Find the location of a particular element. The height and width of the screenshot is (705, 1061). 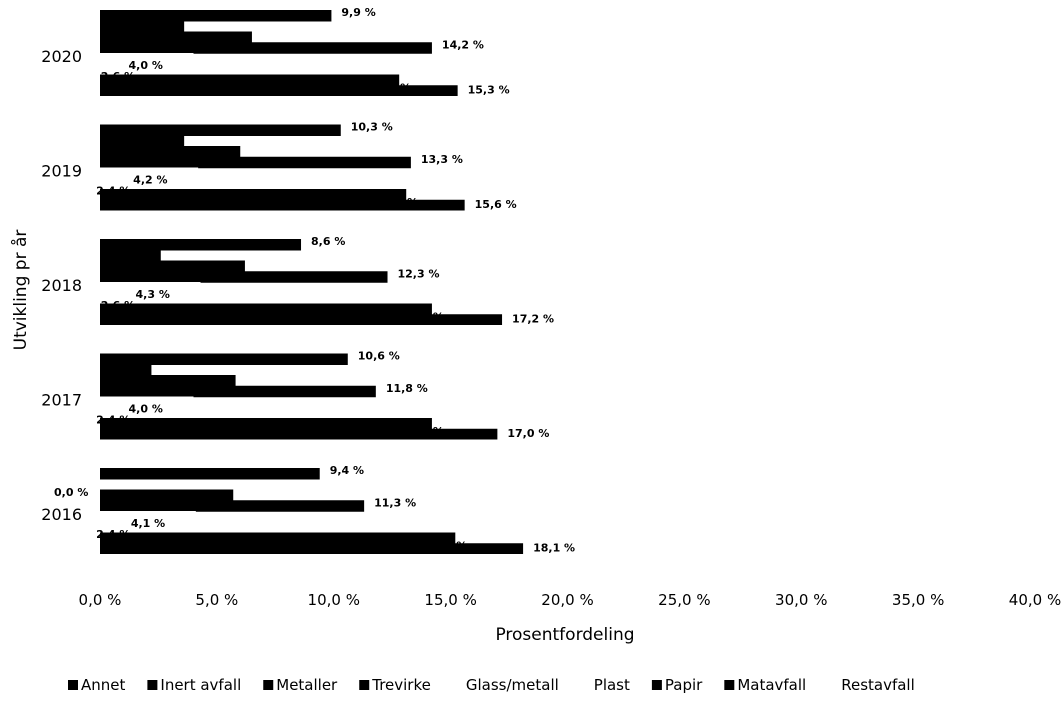

bar-annet-2020 is located at coordinates (216, 16).